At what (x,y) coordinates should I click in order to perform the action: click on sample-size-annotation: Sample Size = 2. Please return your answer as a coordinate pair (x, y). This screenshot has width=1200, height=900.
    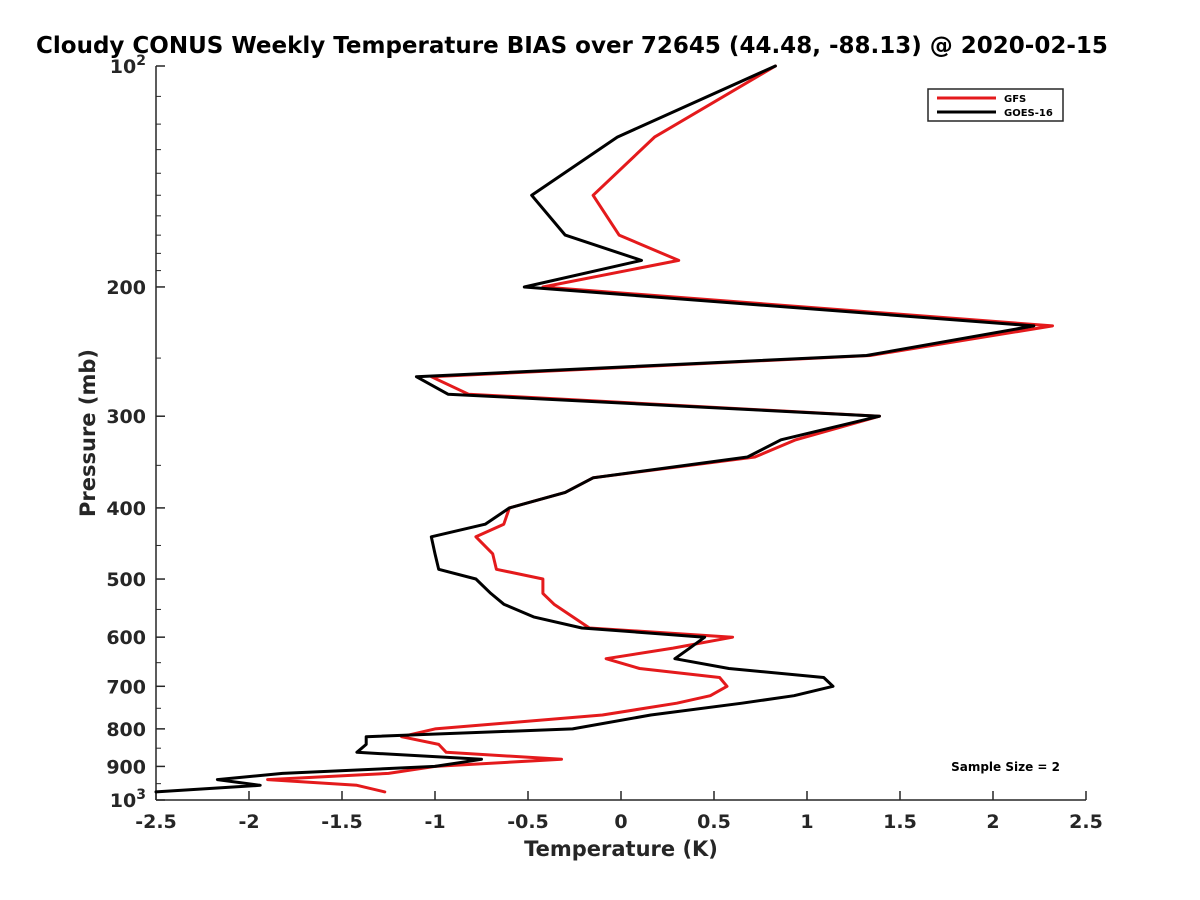
    Looking at the image, I should click on (1005, 767).